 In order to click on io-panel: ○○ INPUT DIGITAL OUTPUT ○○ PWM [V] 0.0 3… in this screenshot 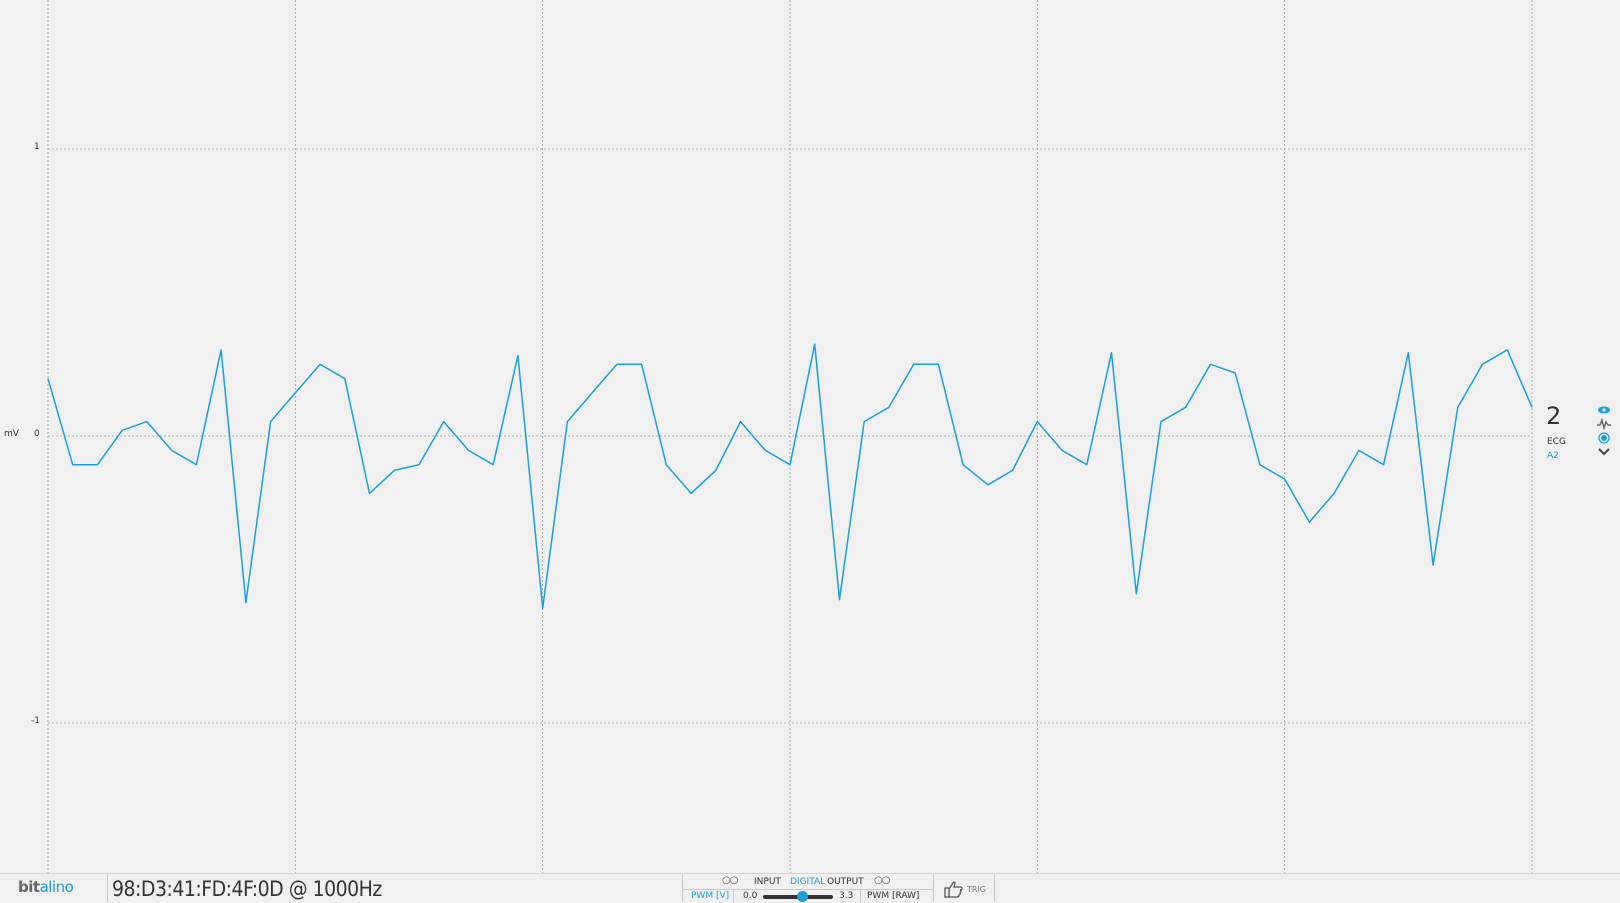, I will do `click(808, 888)`.